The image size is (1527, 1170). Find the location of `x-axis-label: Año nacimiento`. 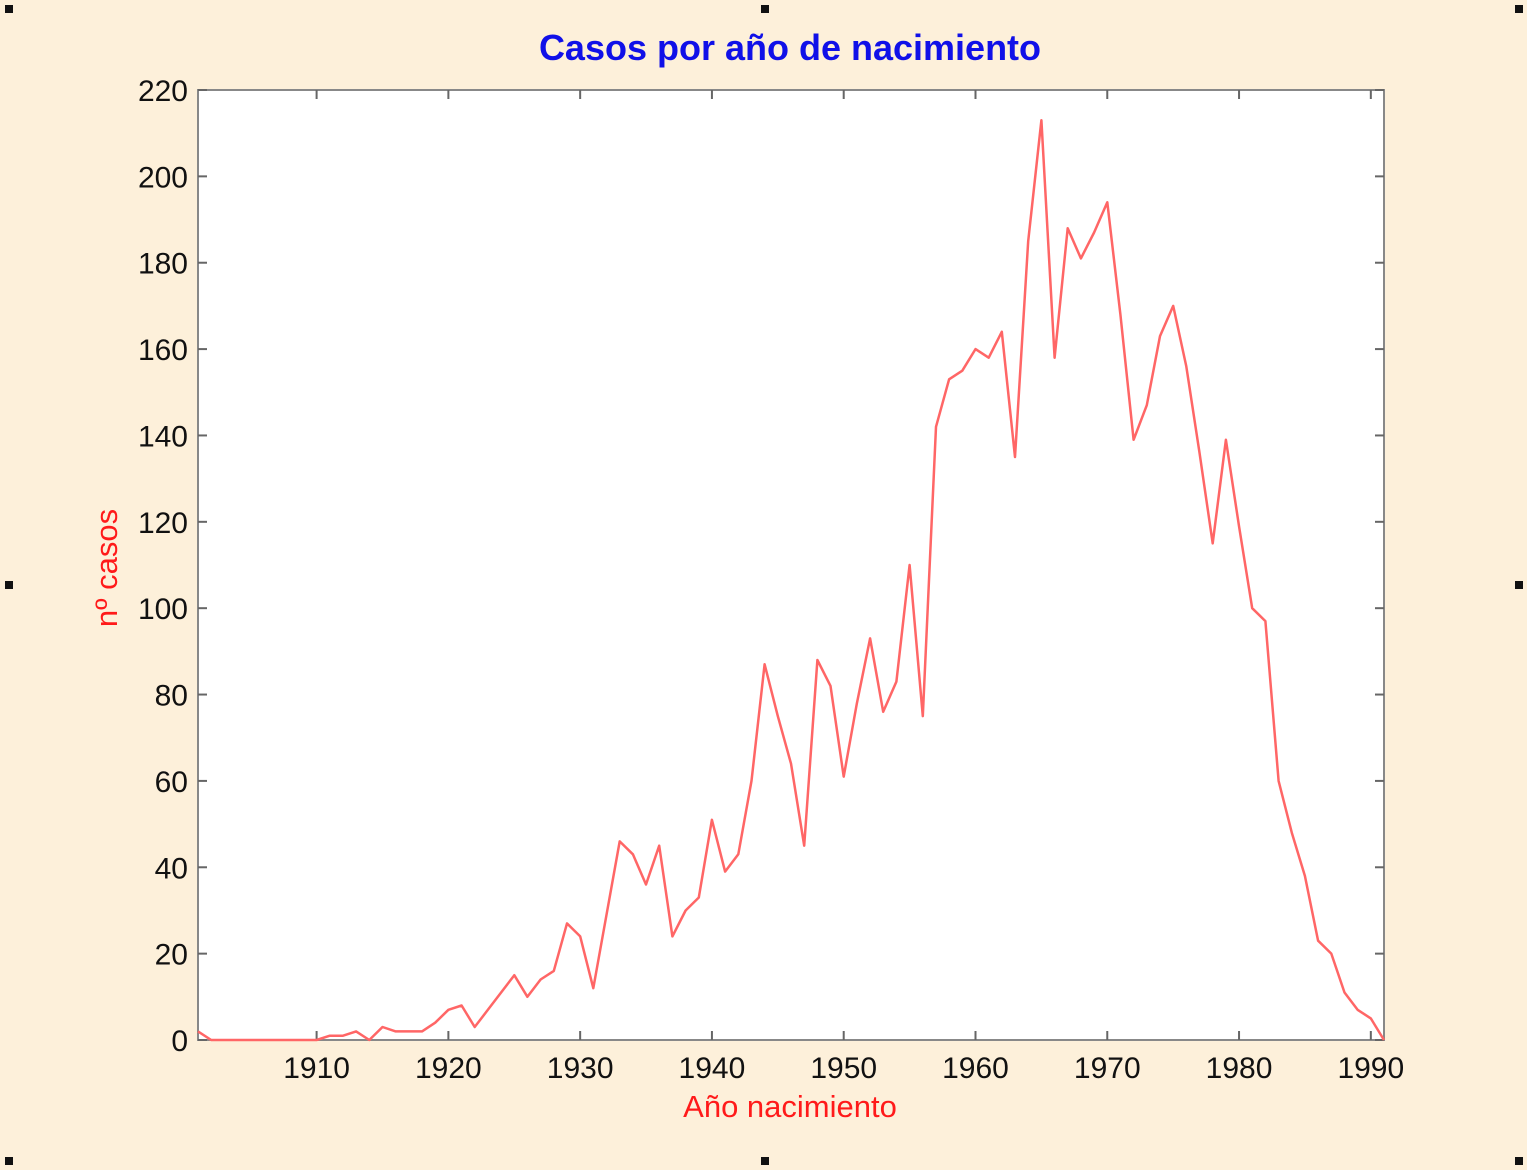

x-axis-label: Año nacimiento is located at coordinates (790, 1106).